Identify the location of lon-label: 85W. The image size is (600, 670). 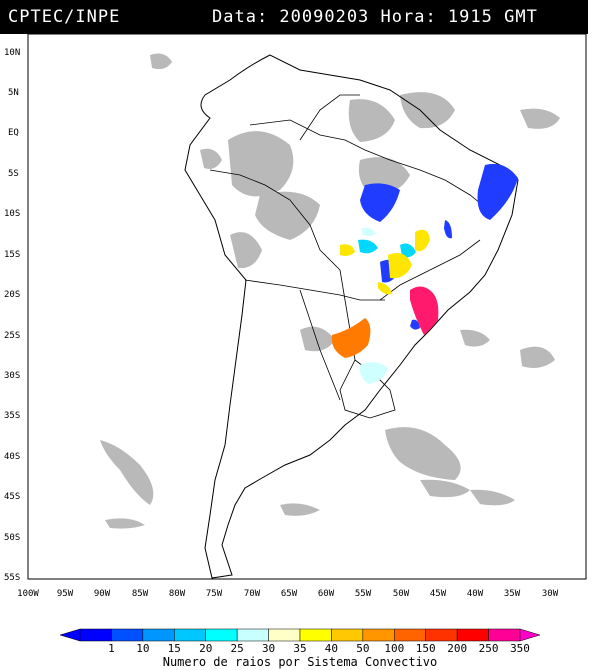
(140, 594).